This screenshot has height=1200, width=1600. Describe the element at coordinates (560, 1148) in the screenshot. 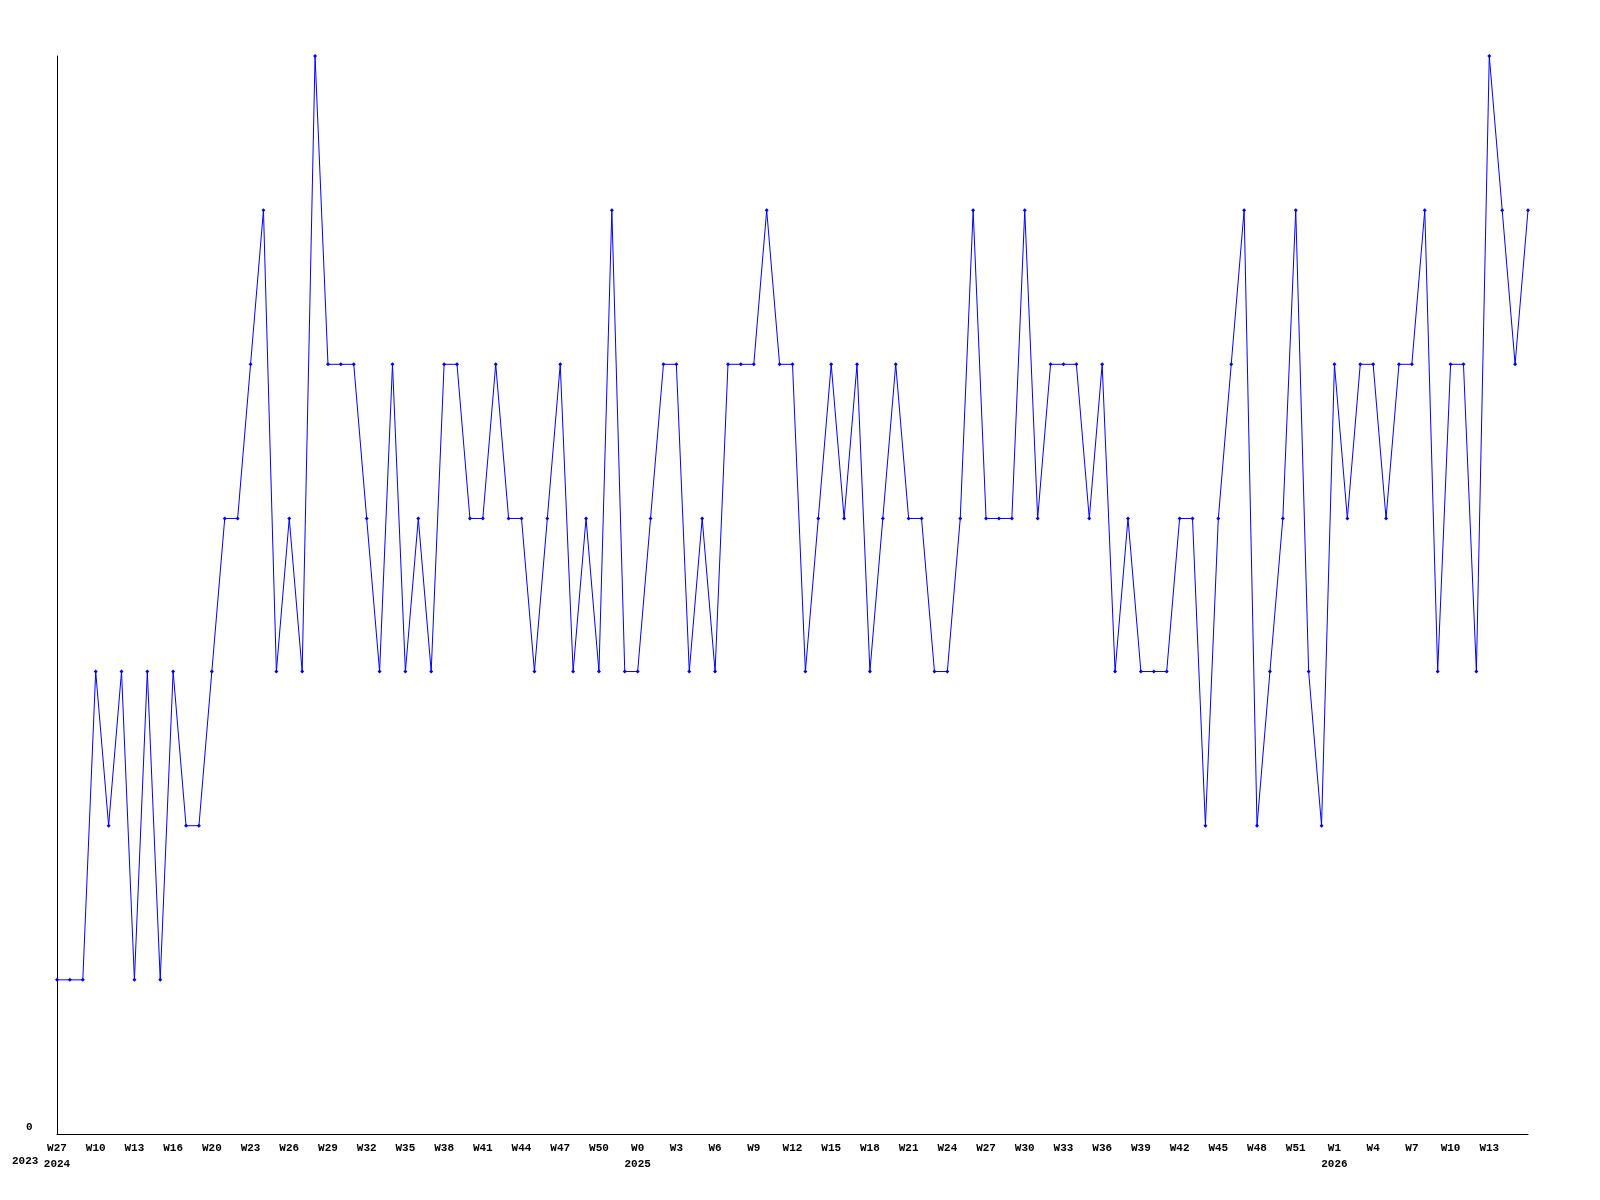

I see `x-tick-label: W47` at that location.